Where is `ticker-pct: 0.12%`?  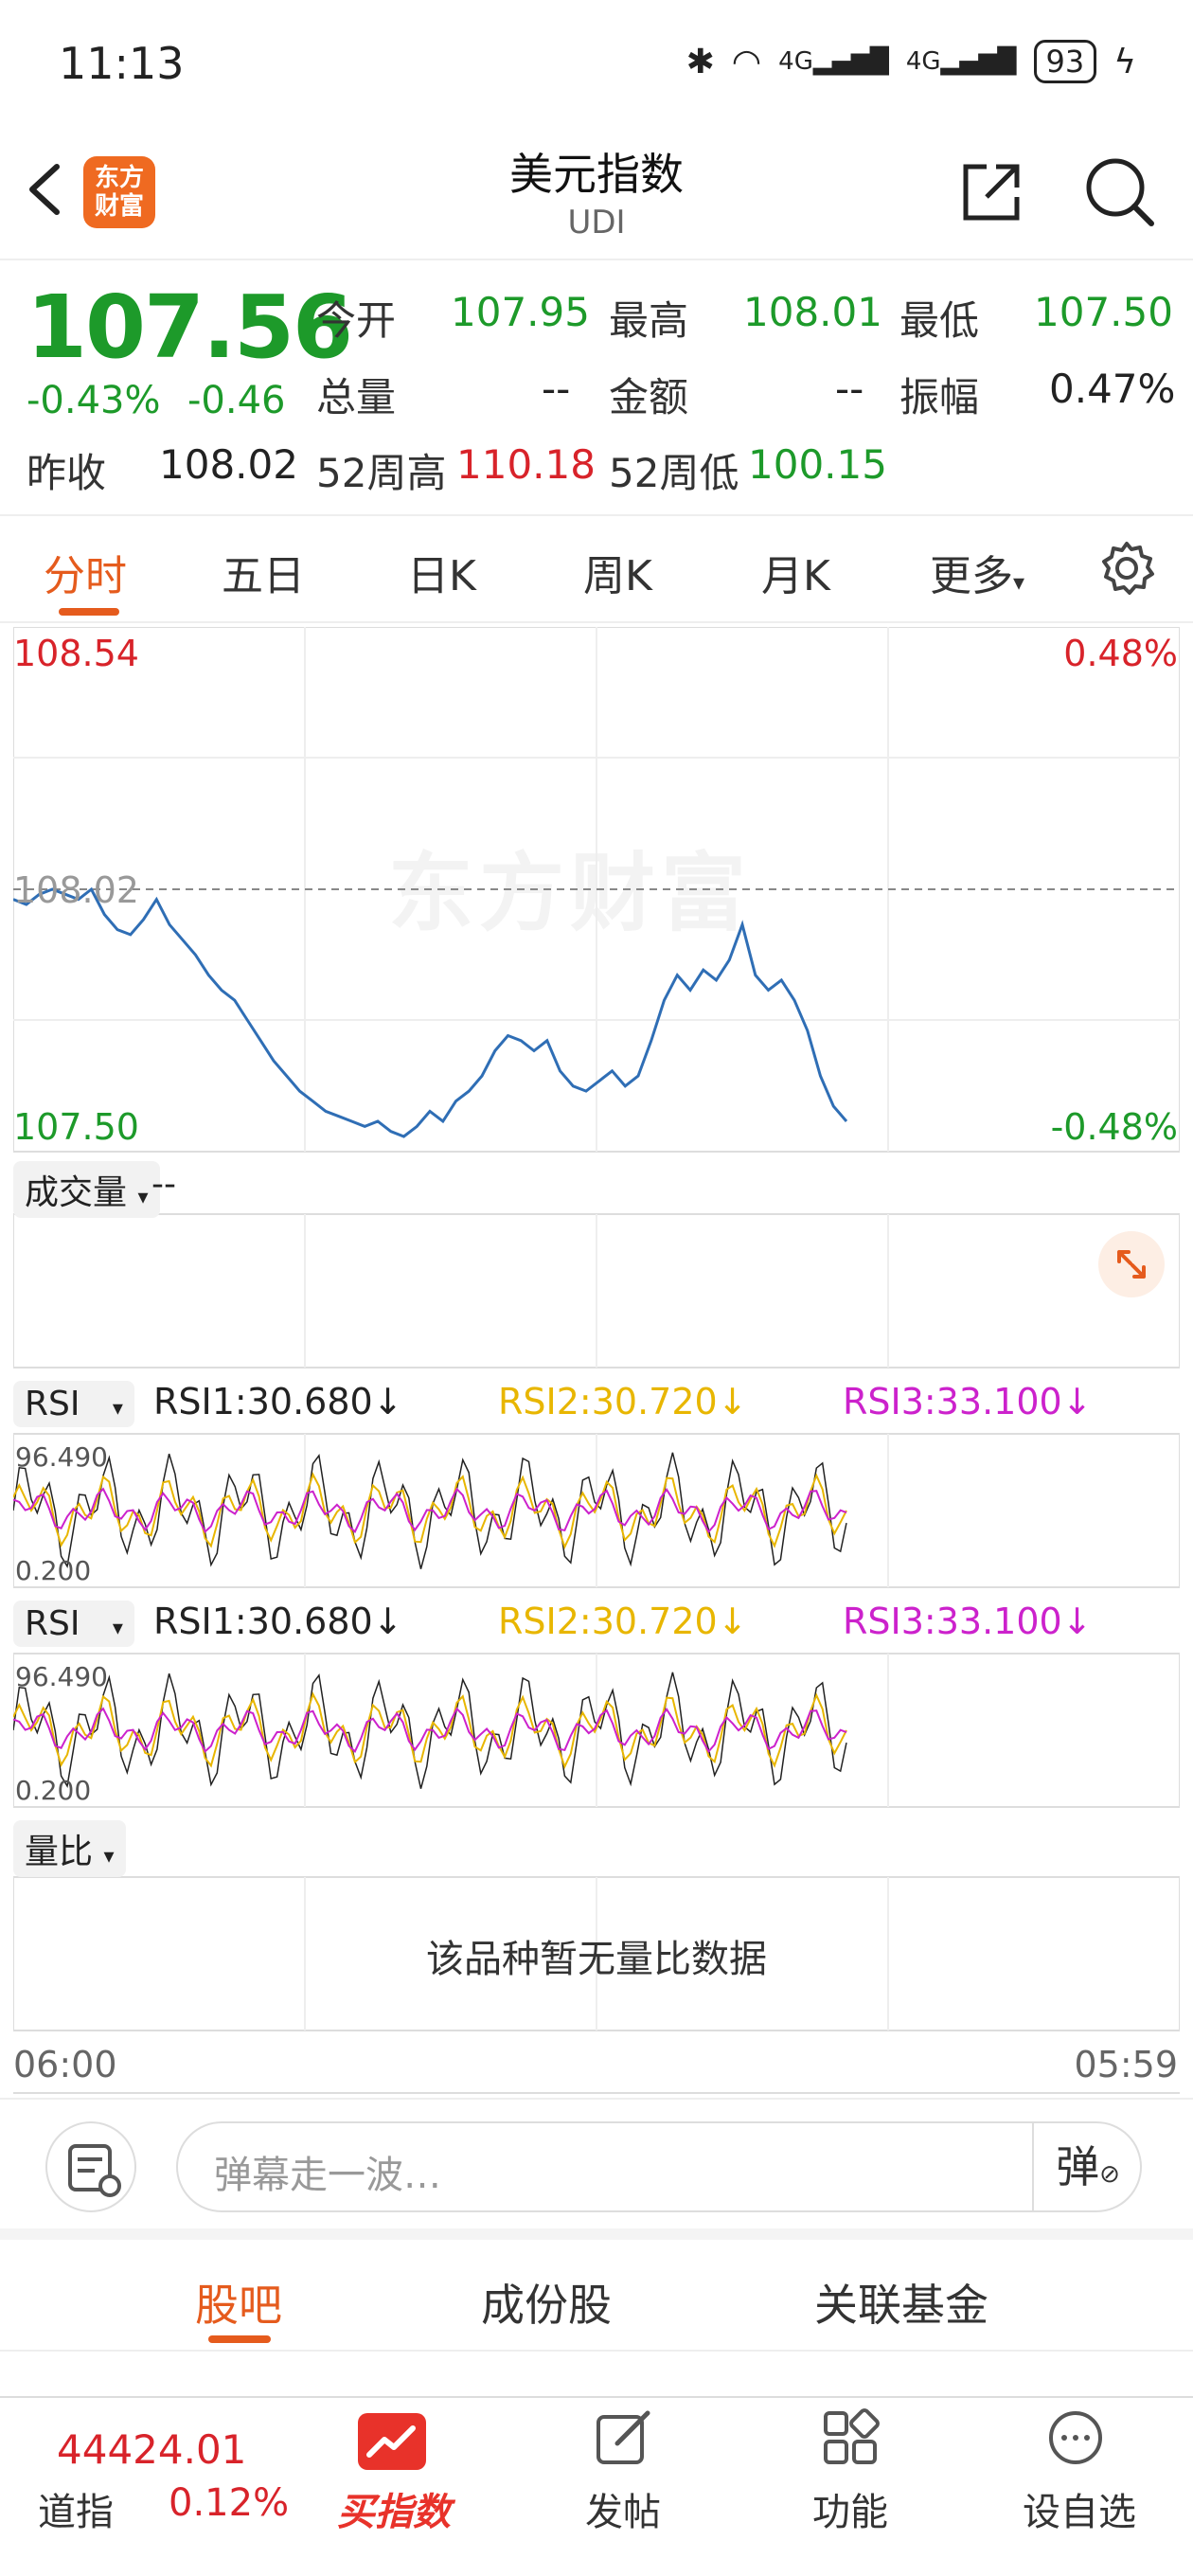 ticker-pct: 0.12% is located at coordinates (229, 2503).